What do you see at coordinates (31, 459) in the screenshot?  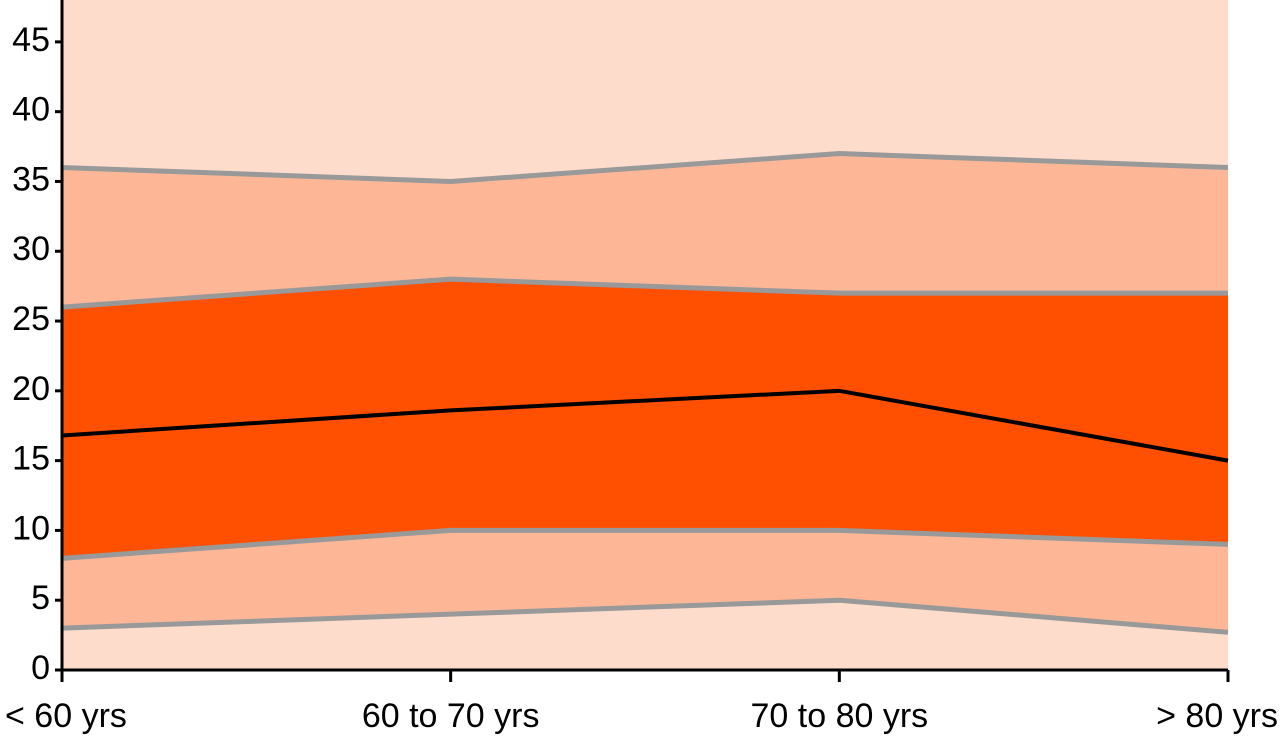 I see `y-tick-label: 15` at bounding box center [31, 459].